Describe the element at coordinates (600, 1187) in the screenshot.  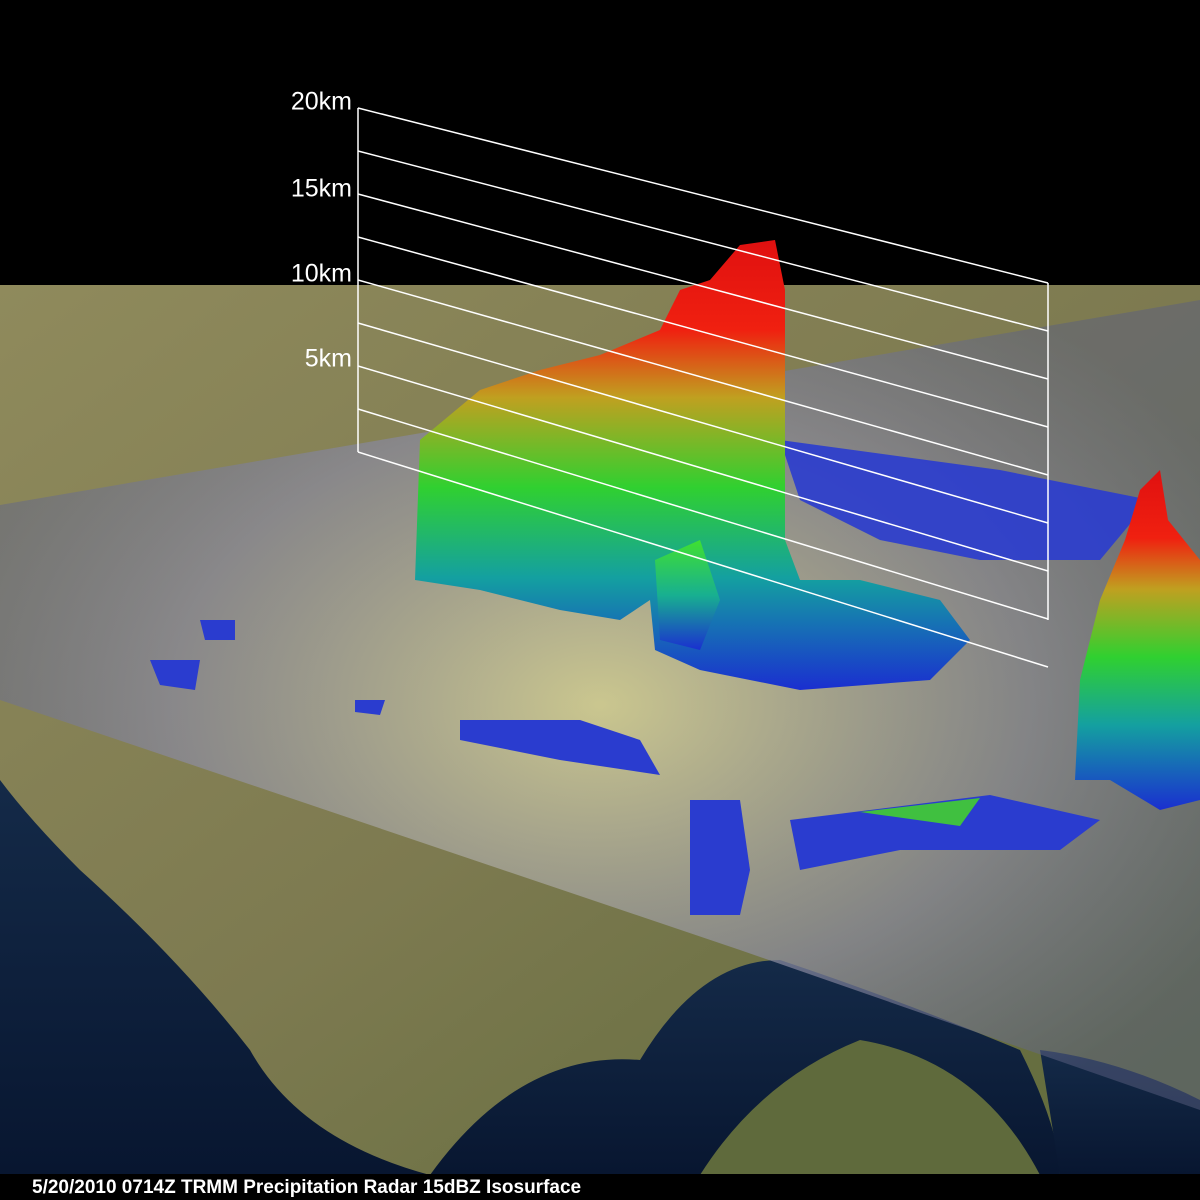
I see `caption-bar` at that location.